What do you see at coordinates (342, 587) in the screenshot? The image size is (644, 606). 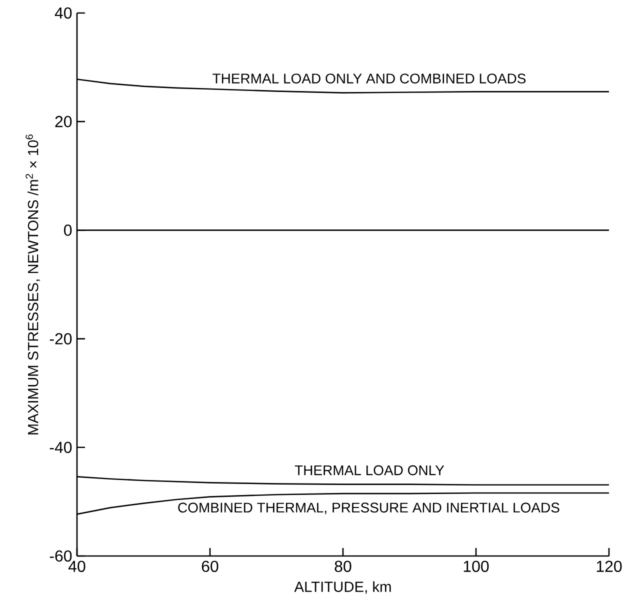 I see `x-axis-title: ALTITUDE, km` at bounding box center [342, 587].